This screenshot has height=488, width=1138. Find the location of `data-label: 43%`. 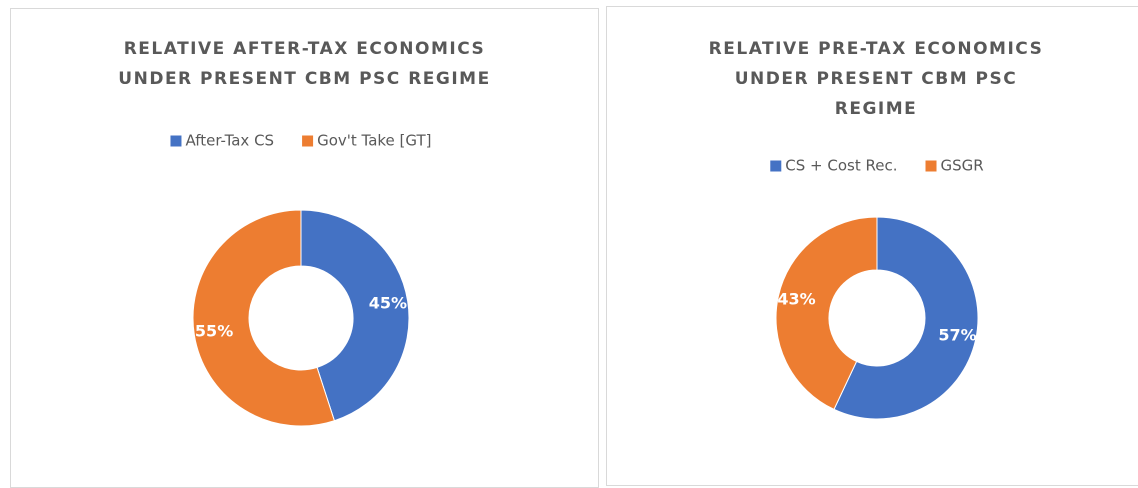

data-label: 43% is located at coordinates (796, 299).